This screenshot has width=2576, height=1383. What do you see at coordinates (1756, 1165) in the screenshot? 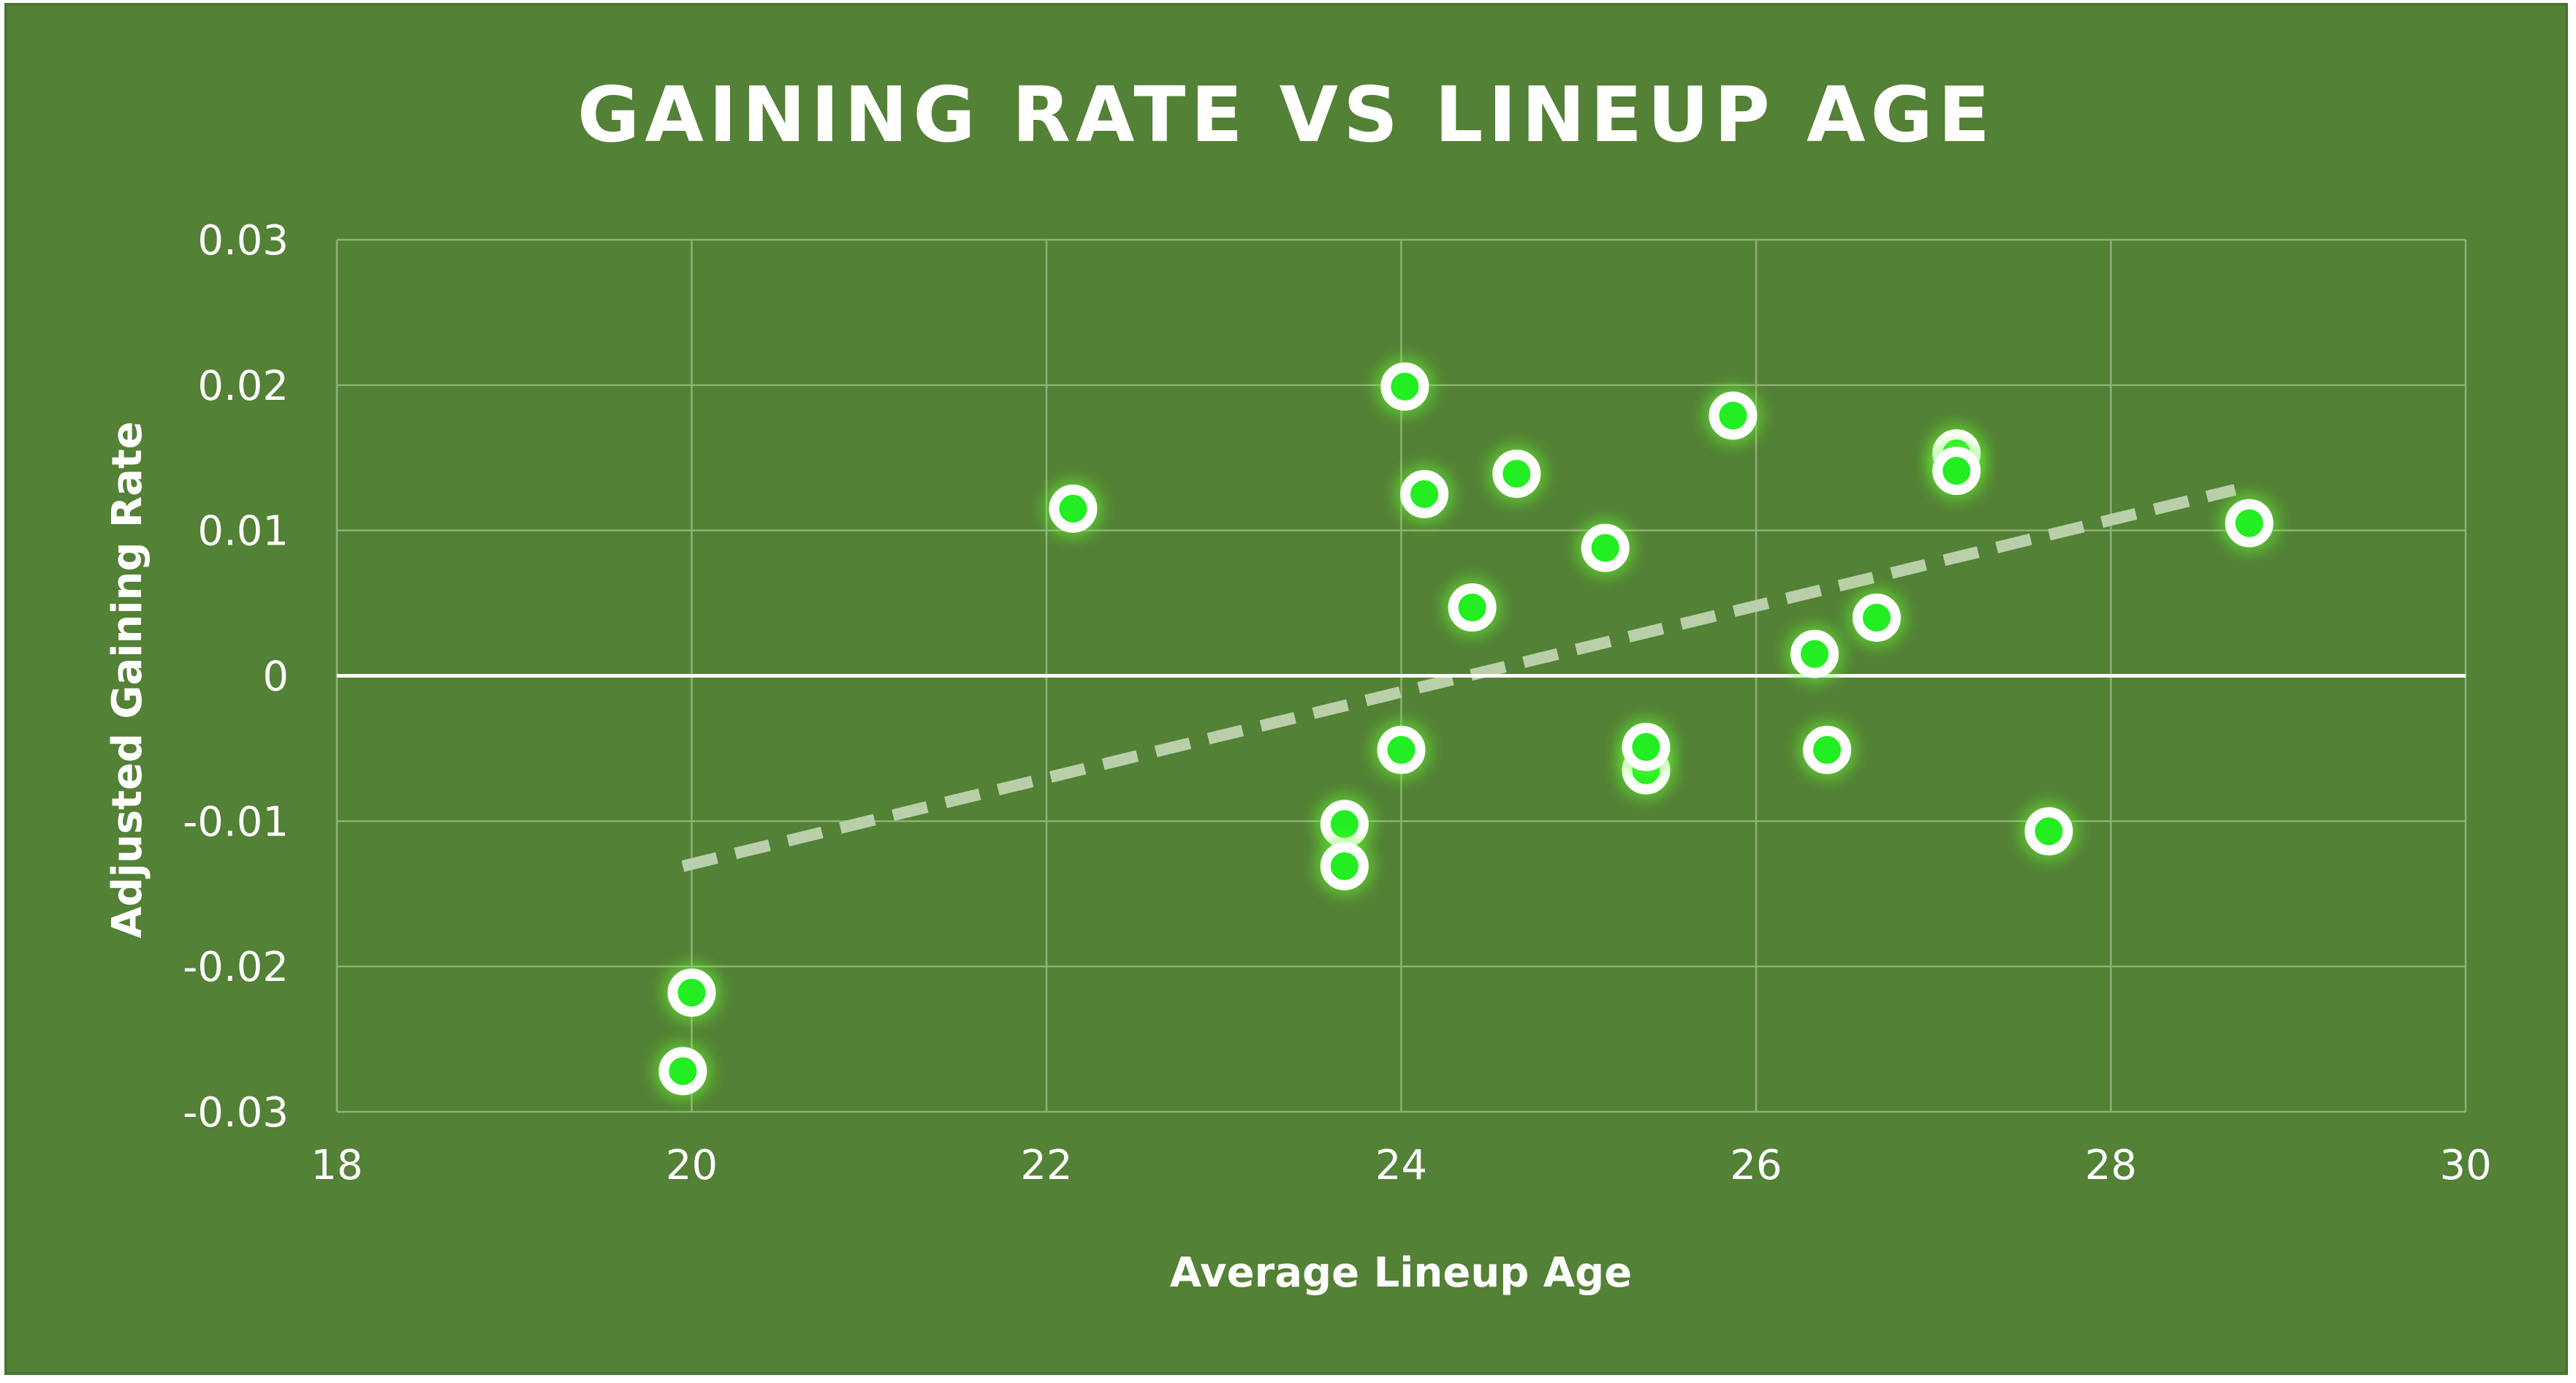
I see `x-tick-label: 26` at bounding box center [1756, 1165].